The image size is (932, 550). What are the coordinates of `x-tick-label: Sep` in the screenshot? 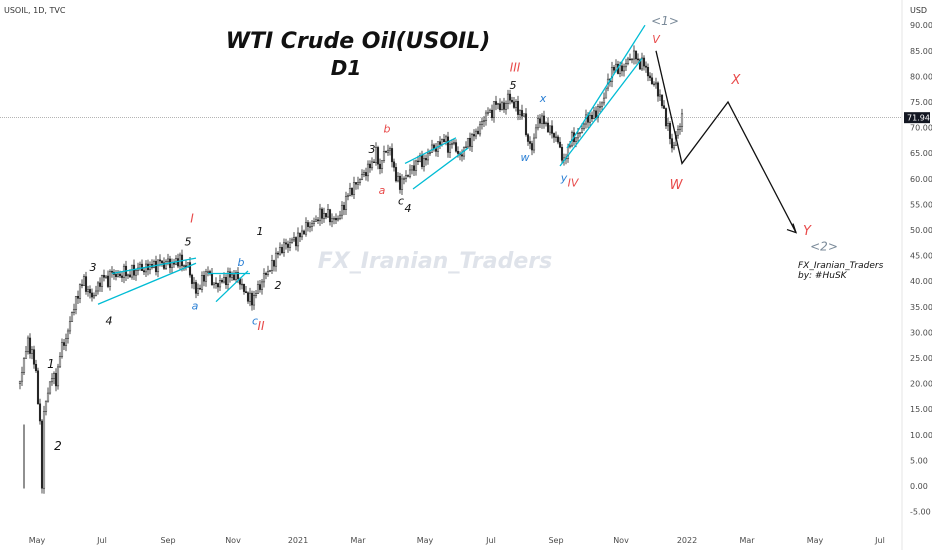 It's located at (555, 540).